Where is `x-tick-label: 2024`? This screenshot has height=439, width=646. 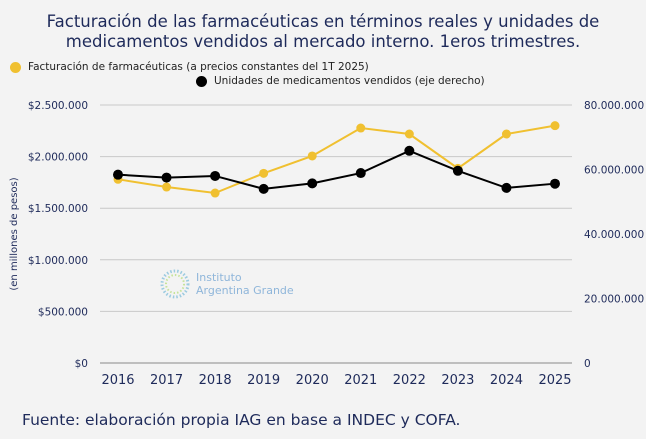 x-tick-label: 2024 is located at coordinates (506, 380).